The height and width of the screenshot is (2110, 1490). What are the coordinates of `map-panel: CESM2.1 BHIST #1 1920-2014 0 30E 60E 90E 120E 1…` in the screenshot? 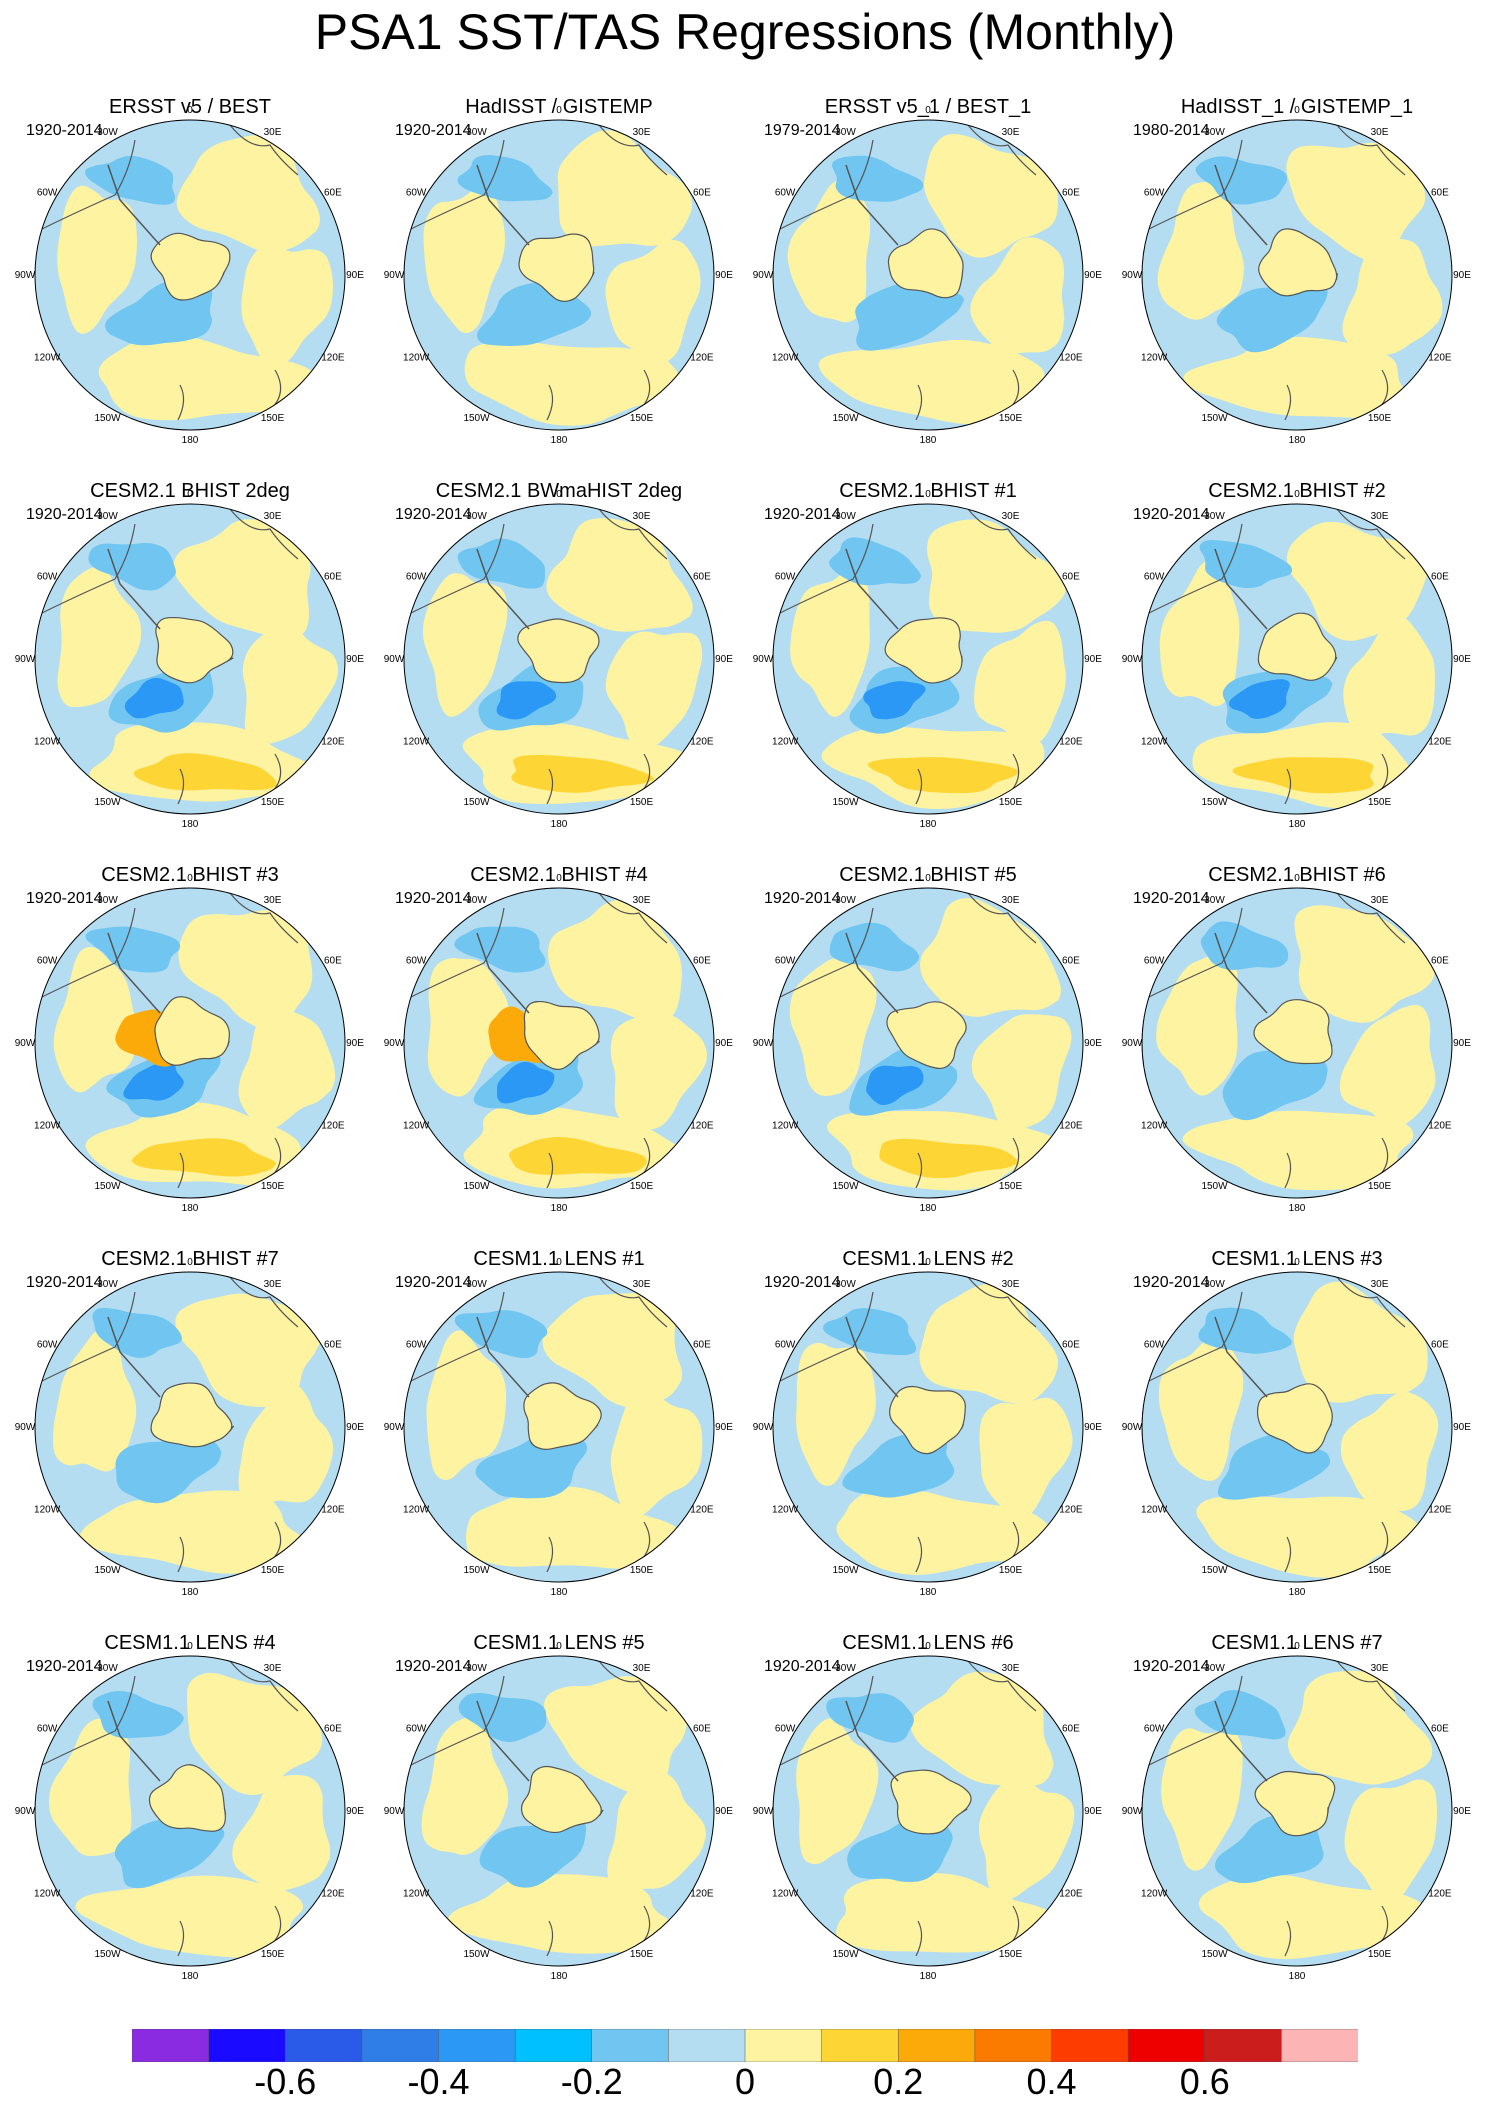 It's located at (928, 664).